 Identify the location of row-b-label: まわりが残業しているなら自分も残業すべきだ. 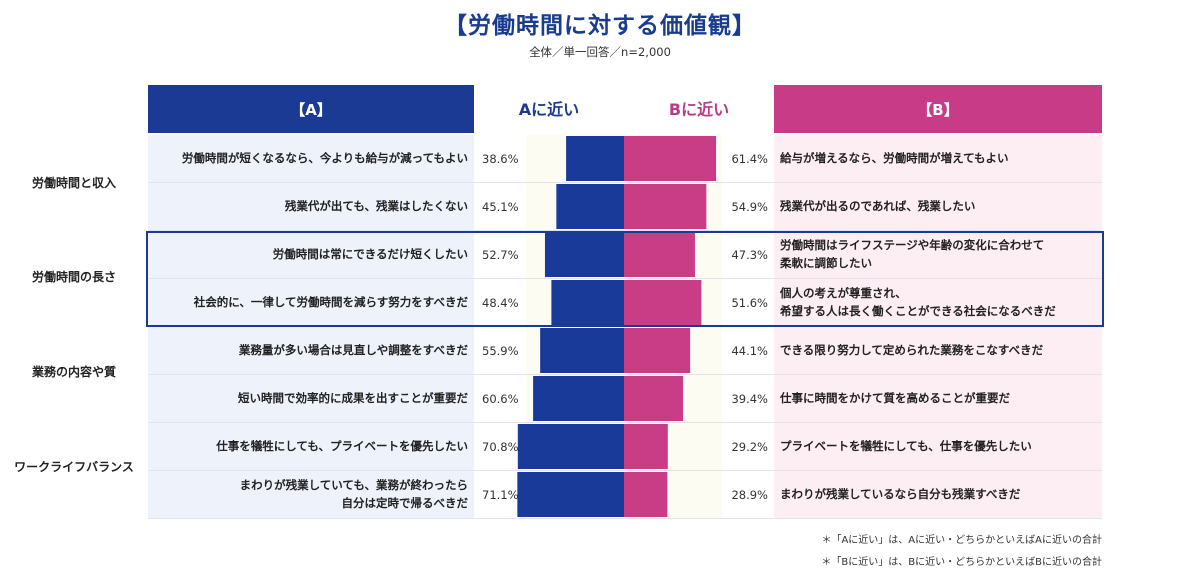
(938, 494).